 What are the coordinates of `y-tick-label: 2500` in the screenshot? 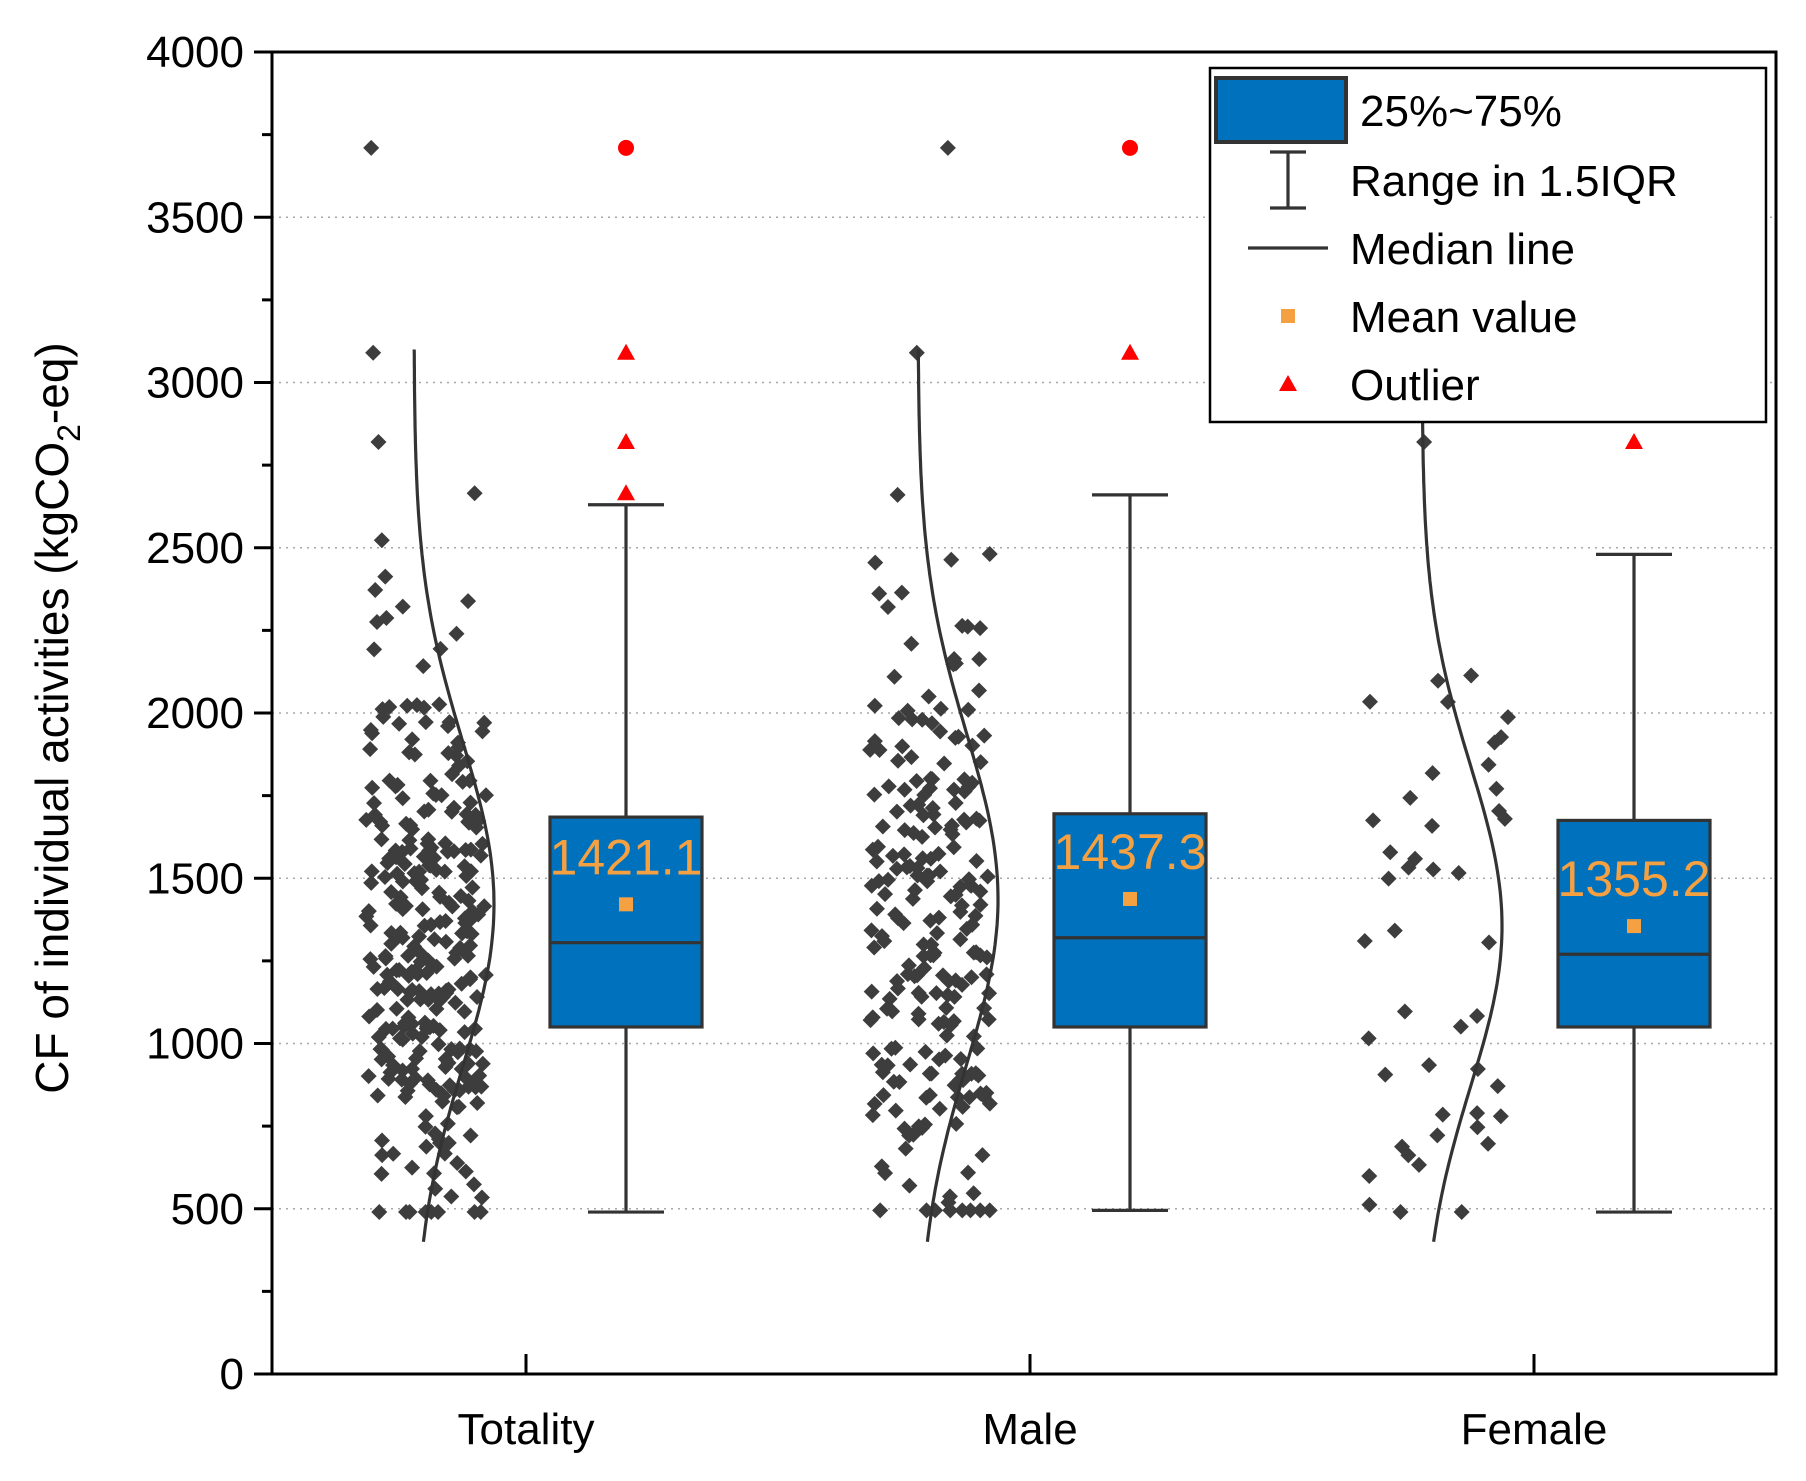 It's located at (195, 548).